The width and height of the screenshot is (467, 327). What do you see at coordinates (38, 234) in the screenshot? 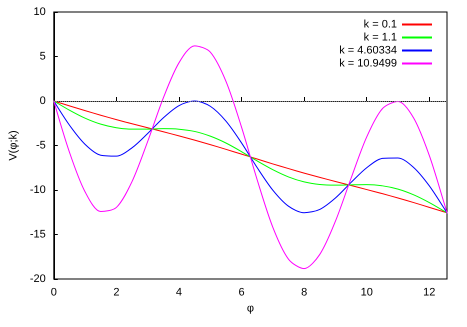
I see `y-tick-label: -15` at bounding box center [38, 234].